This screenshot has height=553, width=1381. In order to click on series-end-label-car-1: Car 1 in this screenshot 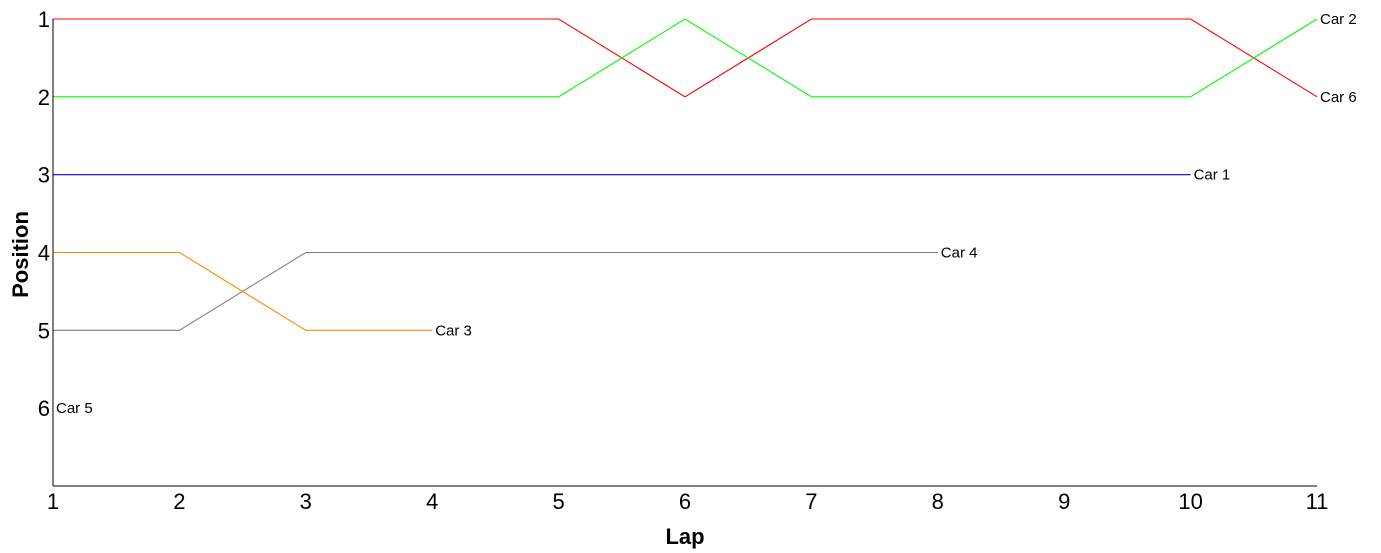, I will do `click(1212, 175)`.